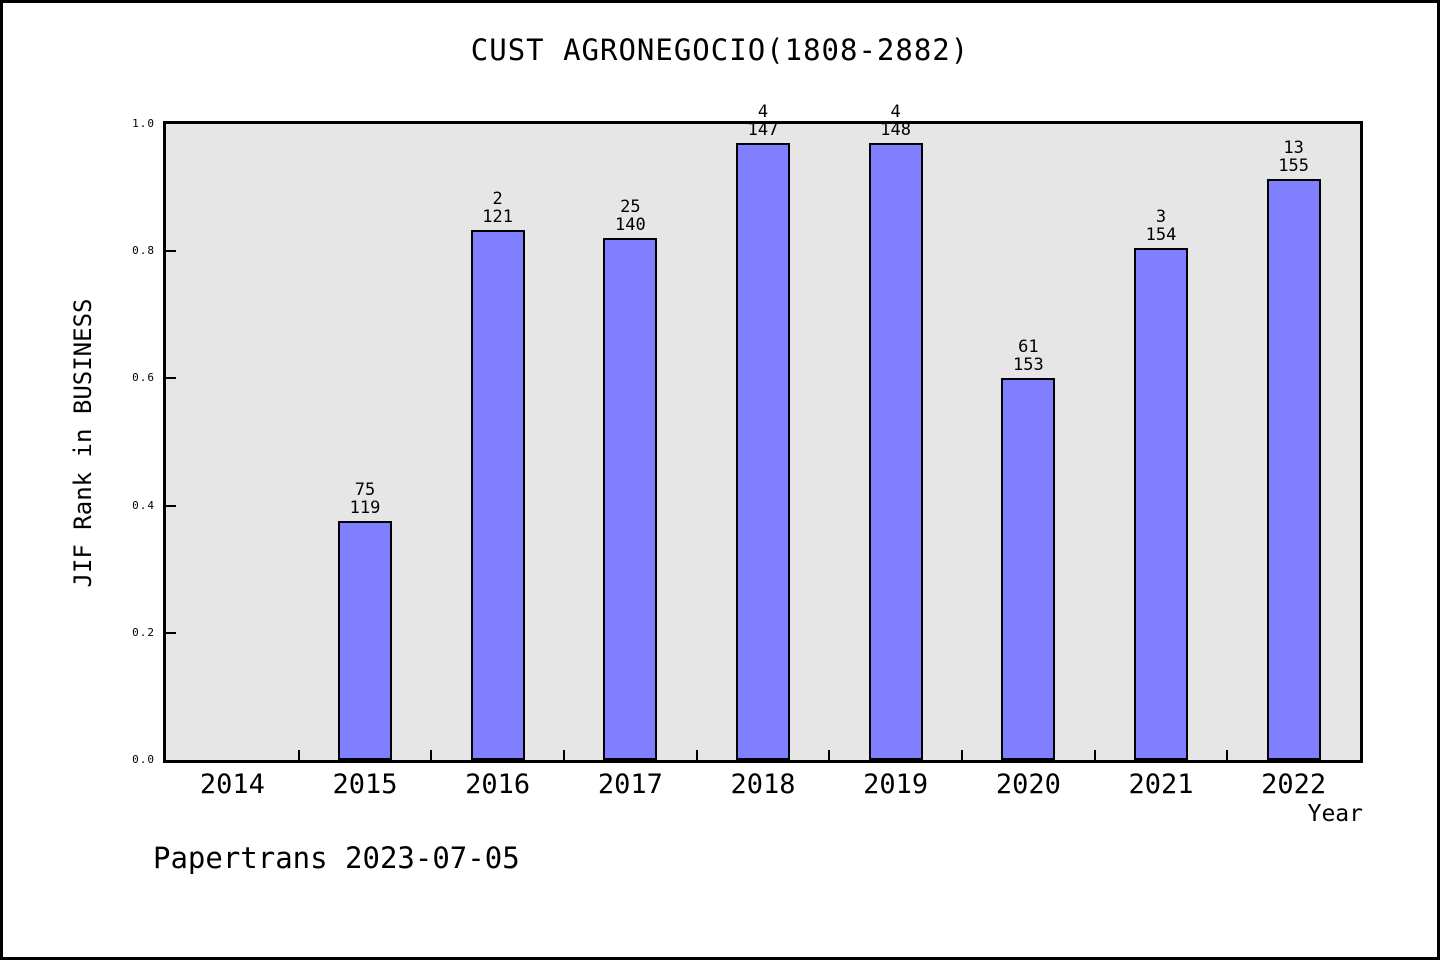  Describe the element at coordinates (763, 121) in the screenshot. I see `bar-value-label-2018: 4 147` at that location.